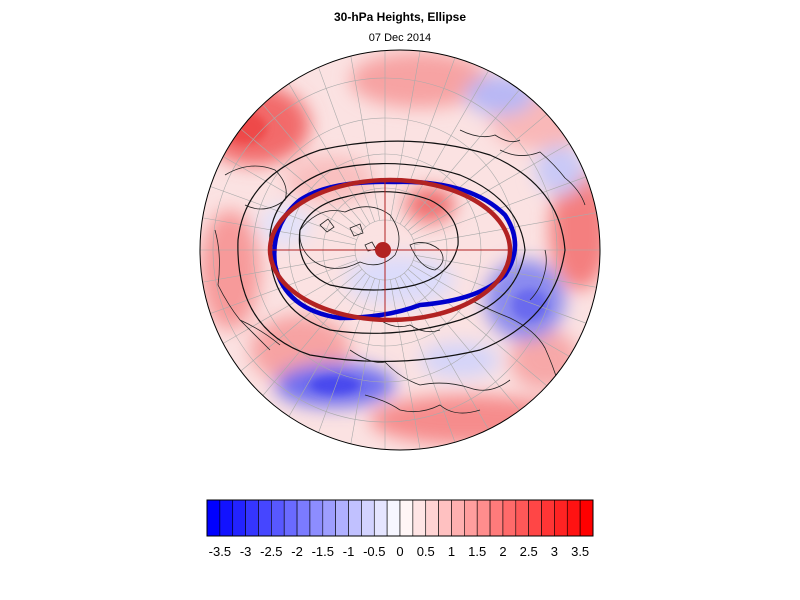 This screenshot has height=600, width=800. Describe the element at coordinates (349, 551) in the screenshot. I see `colorbar-tick-label: -1` at that location.